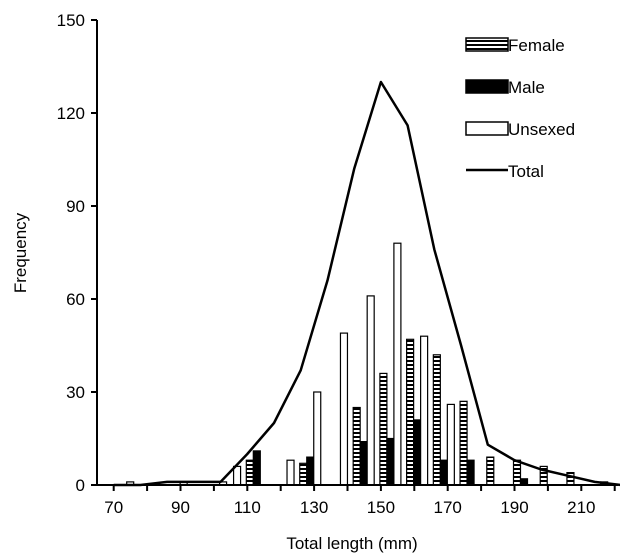 The image size is (620, 556). What do you see at coordinates (526, 171) in the screenshot?
I see `legend-label-total: Total` at bounding box center [526, 171].